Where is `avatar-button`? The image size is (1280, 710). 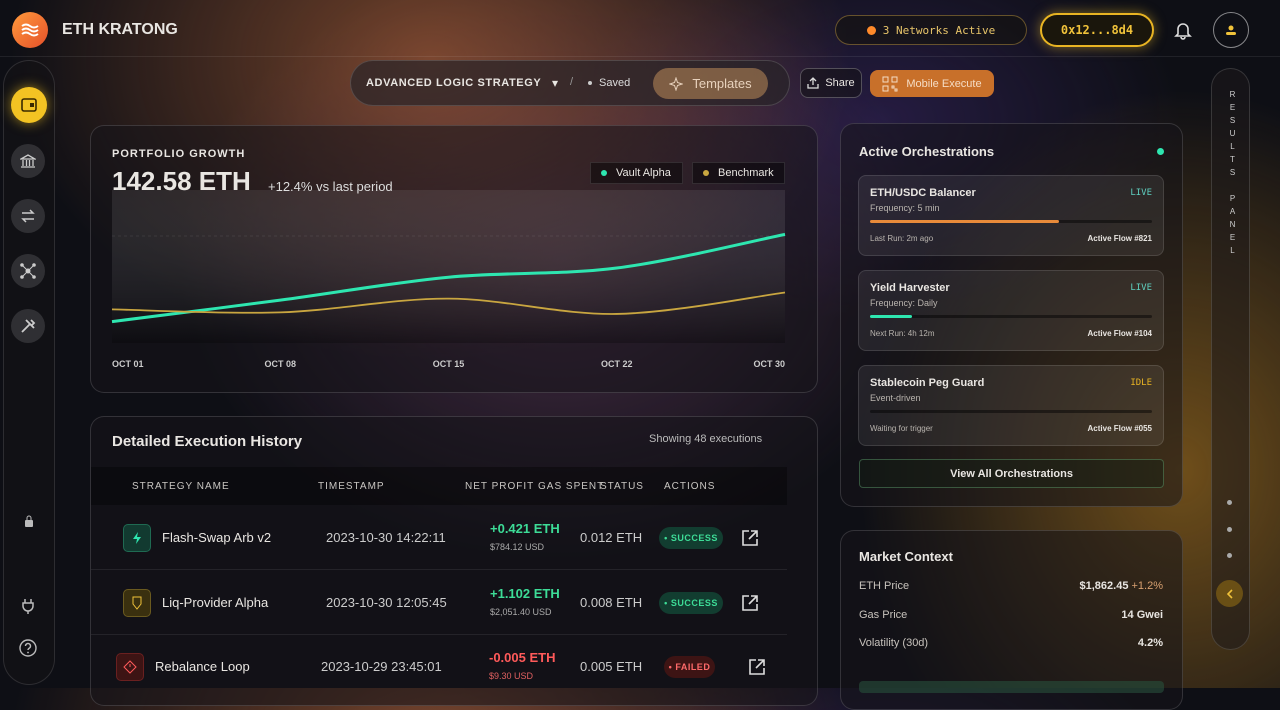 avatar-button is located at coordinates (1231, 30).